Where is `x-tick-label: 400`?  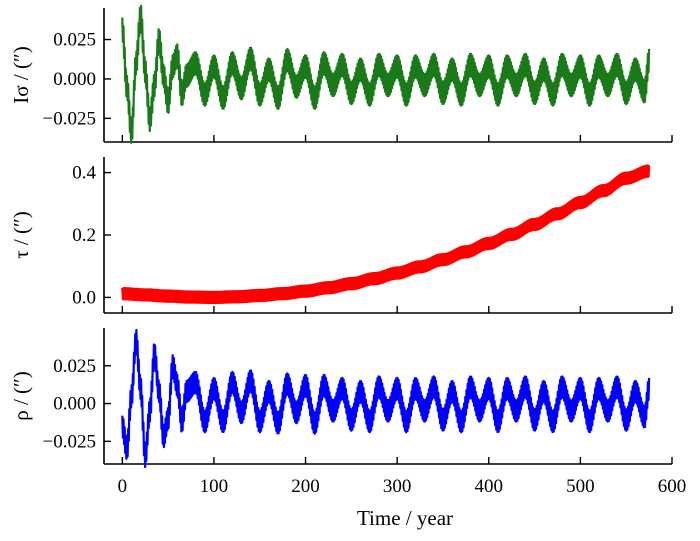
x-tick-label: 400 is located at coordinates (489, 486).